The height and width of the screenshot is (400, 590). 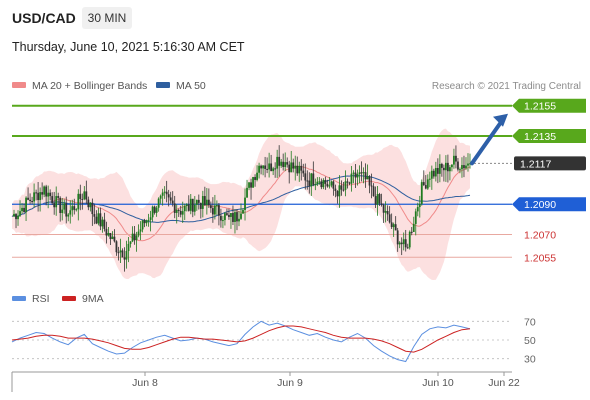 What do you see at coordinates (506, 86) in the screenshot?
I see `watermark-text: Research © 2021 Trading Central` at bounding box center [506, 86].